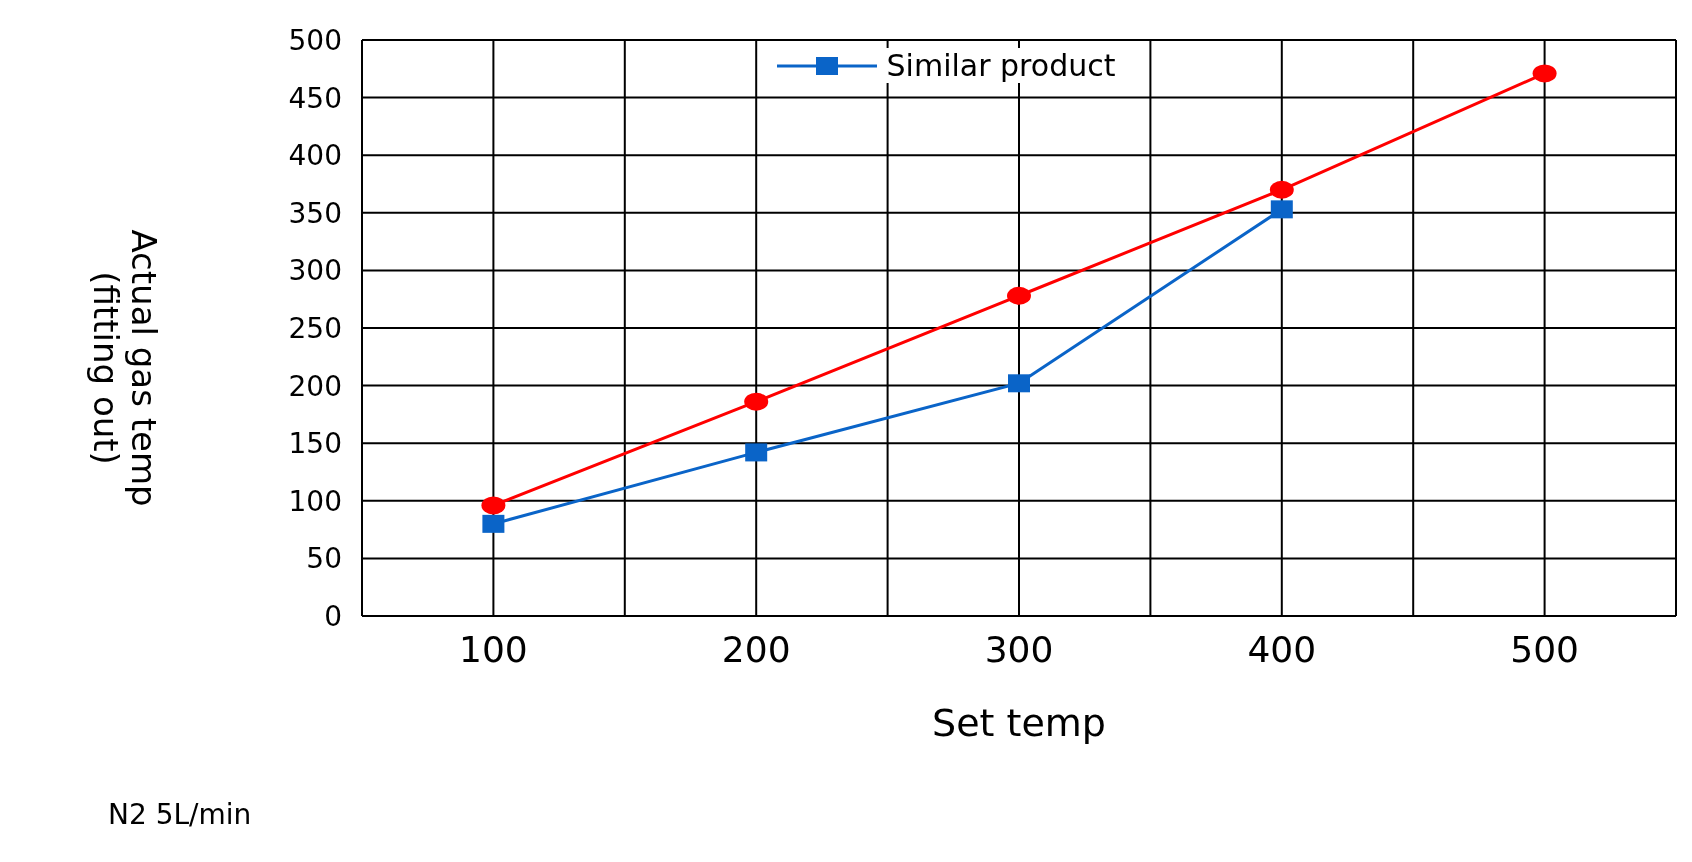 Image resolution: width=1692 pixels, height=862 pixels. Describe the element at coordinates (1282, 649) in the screenshot. I see `x-tick-label: 400` at that location.